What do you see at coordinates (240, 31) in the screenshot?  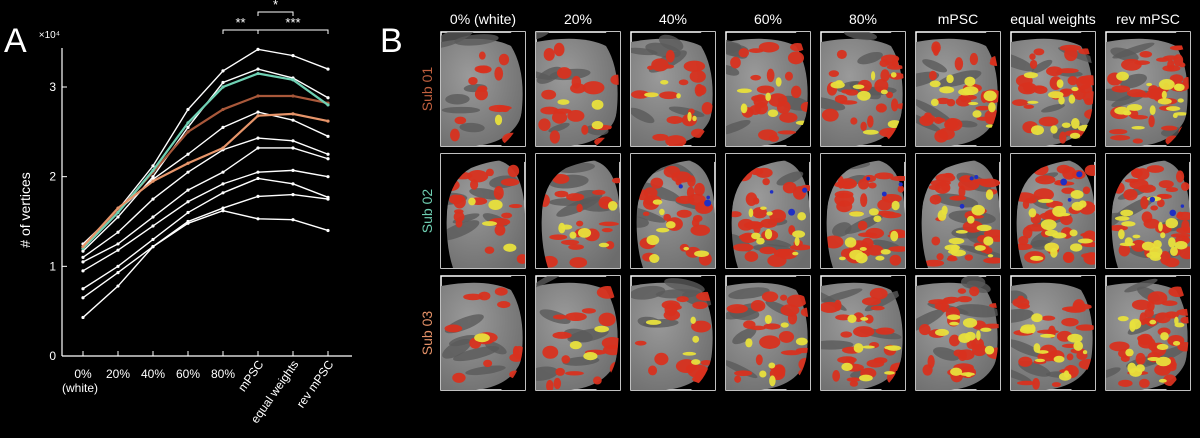 I see `significance-bracket` at bounding box center [240, 31].